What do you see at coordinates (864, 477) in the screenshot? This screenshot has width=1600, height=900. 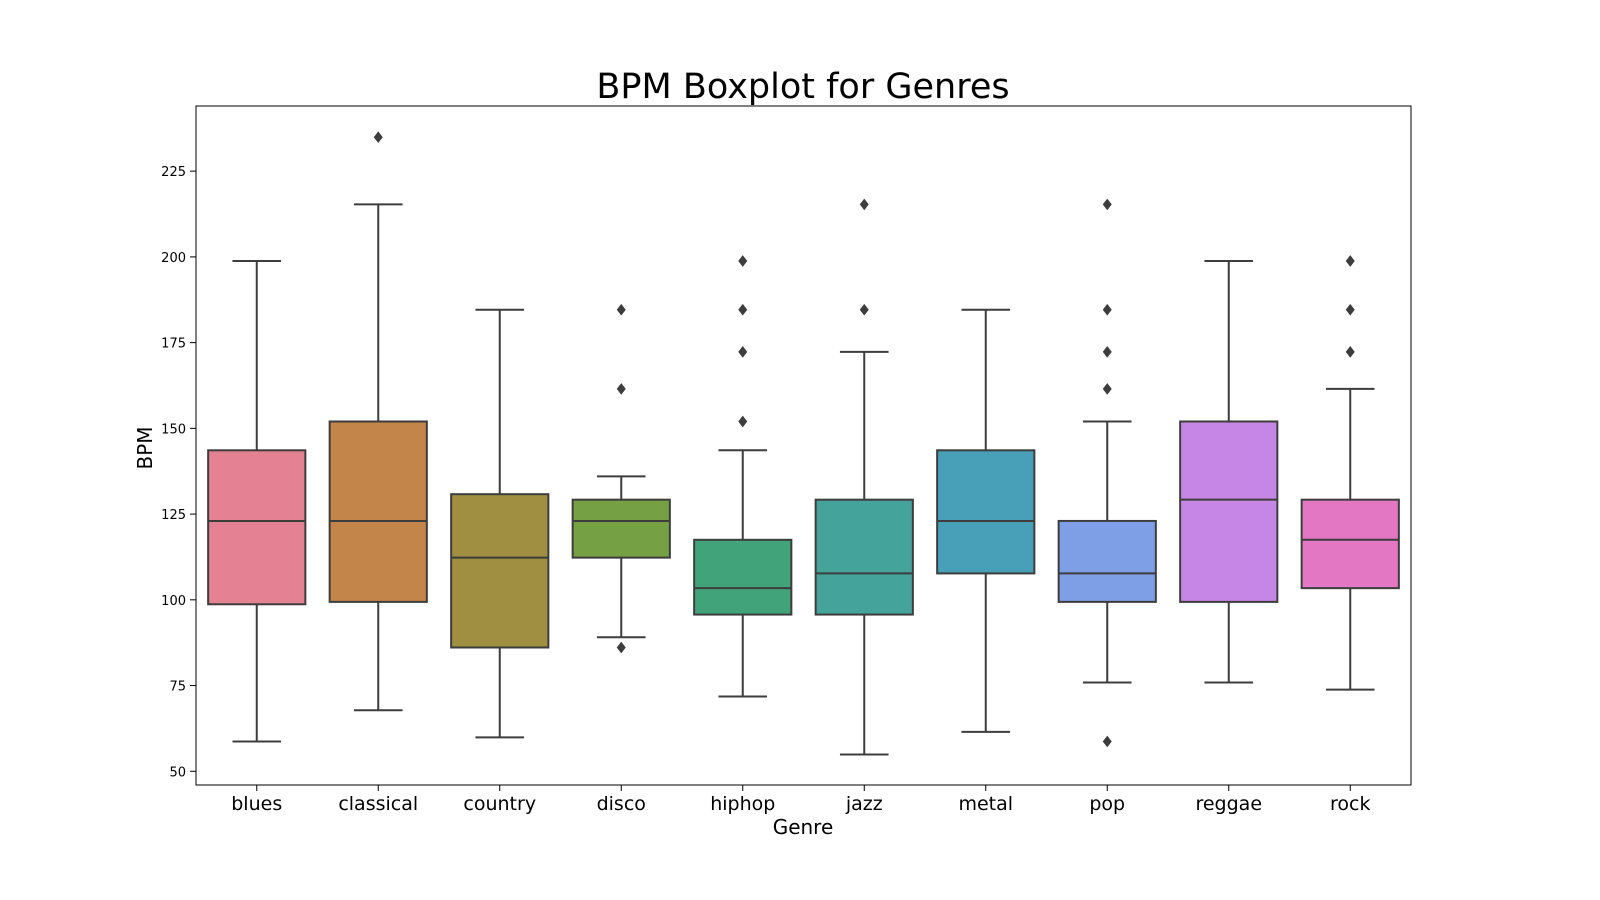 I see `box-jazz` at bounding box center [864, 477].